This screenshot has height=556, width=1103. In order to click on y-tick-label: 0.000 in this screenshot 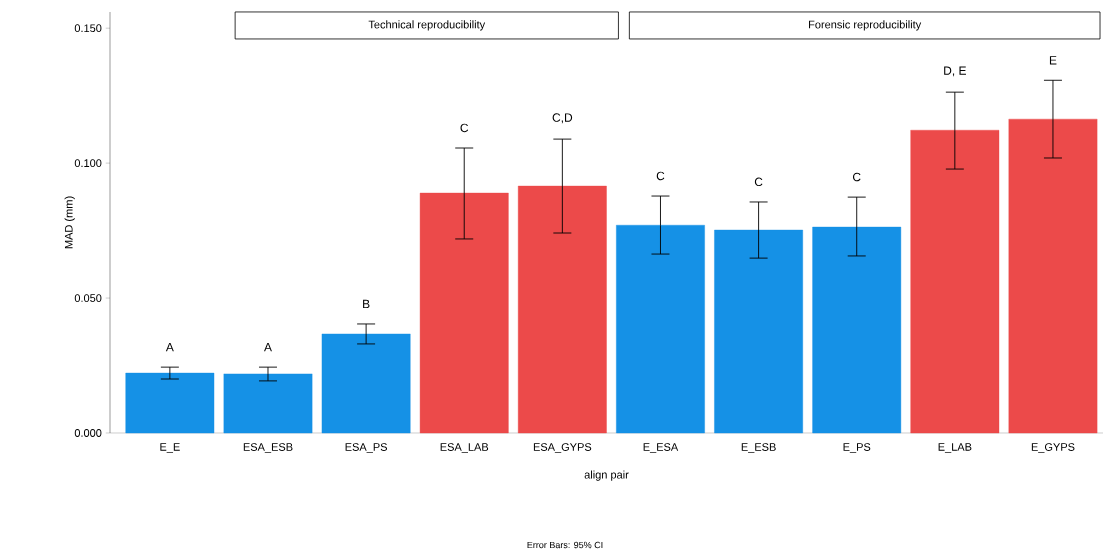, I will do `click(88, 433)`.